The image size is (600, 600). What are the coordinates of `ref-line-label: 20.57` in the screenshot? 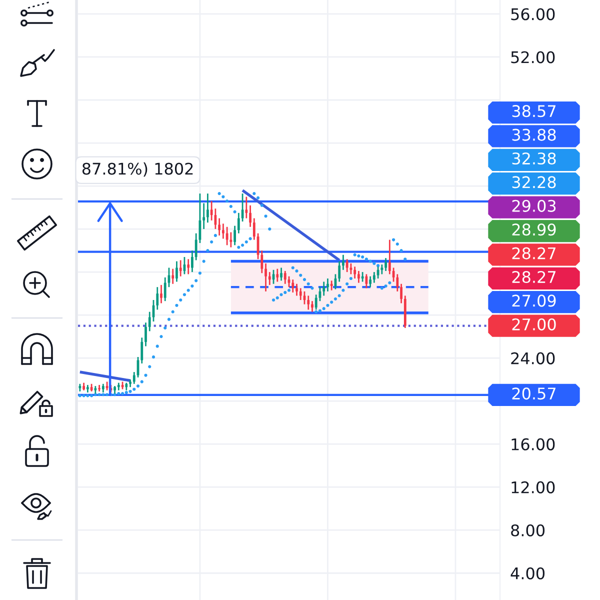 It's located at (534, 394).